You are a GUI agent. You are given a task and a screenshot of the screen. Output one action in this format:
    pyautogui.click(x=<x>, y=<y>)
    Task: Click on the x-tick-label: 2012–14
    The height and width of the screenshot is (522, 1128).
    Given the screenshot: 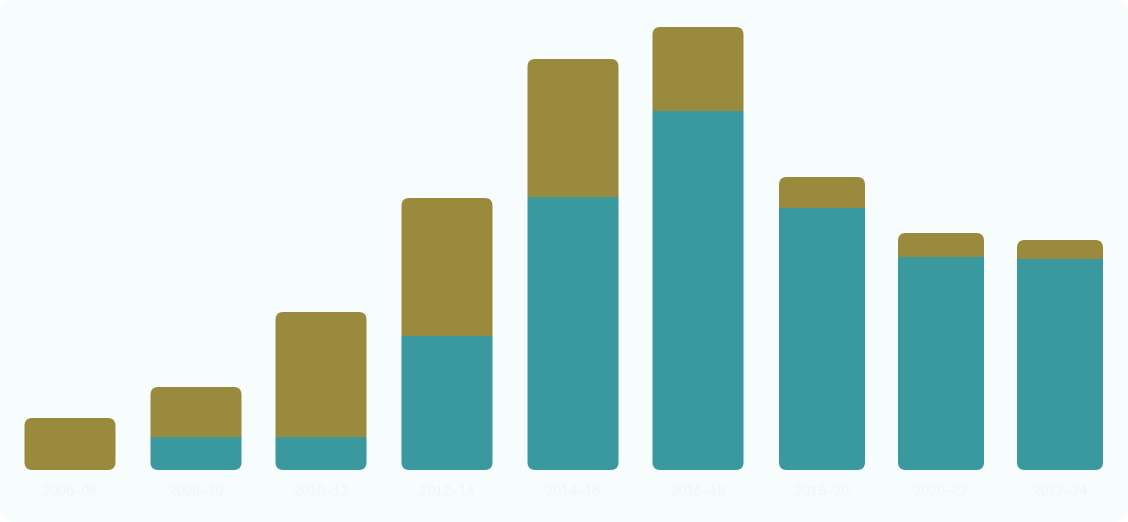 What is the action you would take?
    pyautogui.click(x=447, y=490)
    